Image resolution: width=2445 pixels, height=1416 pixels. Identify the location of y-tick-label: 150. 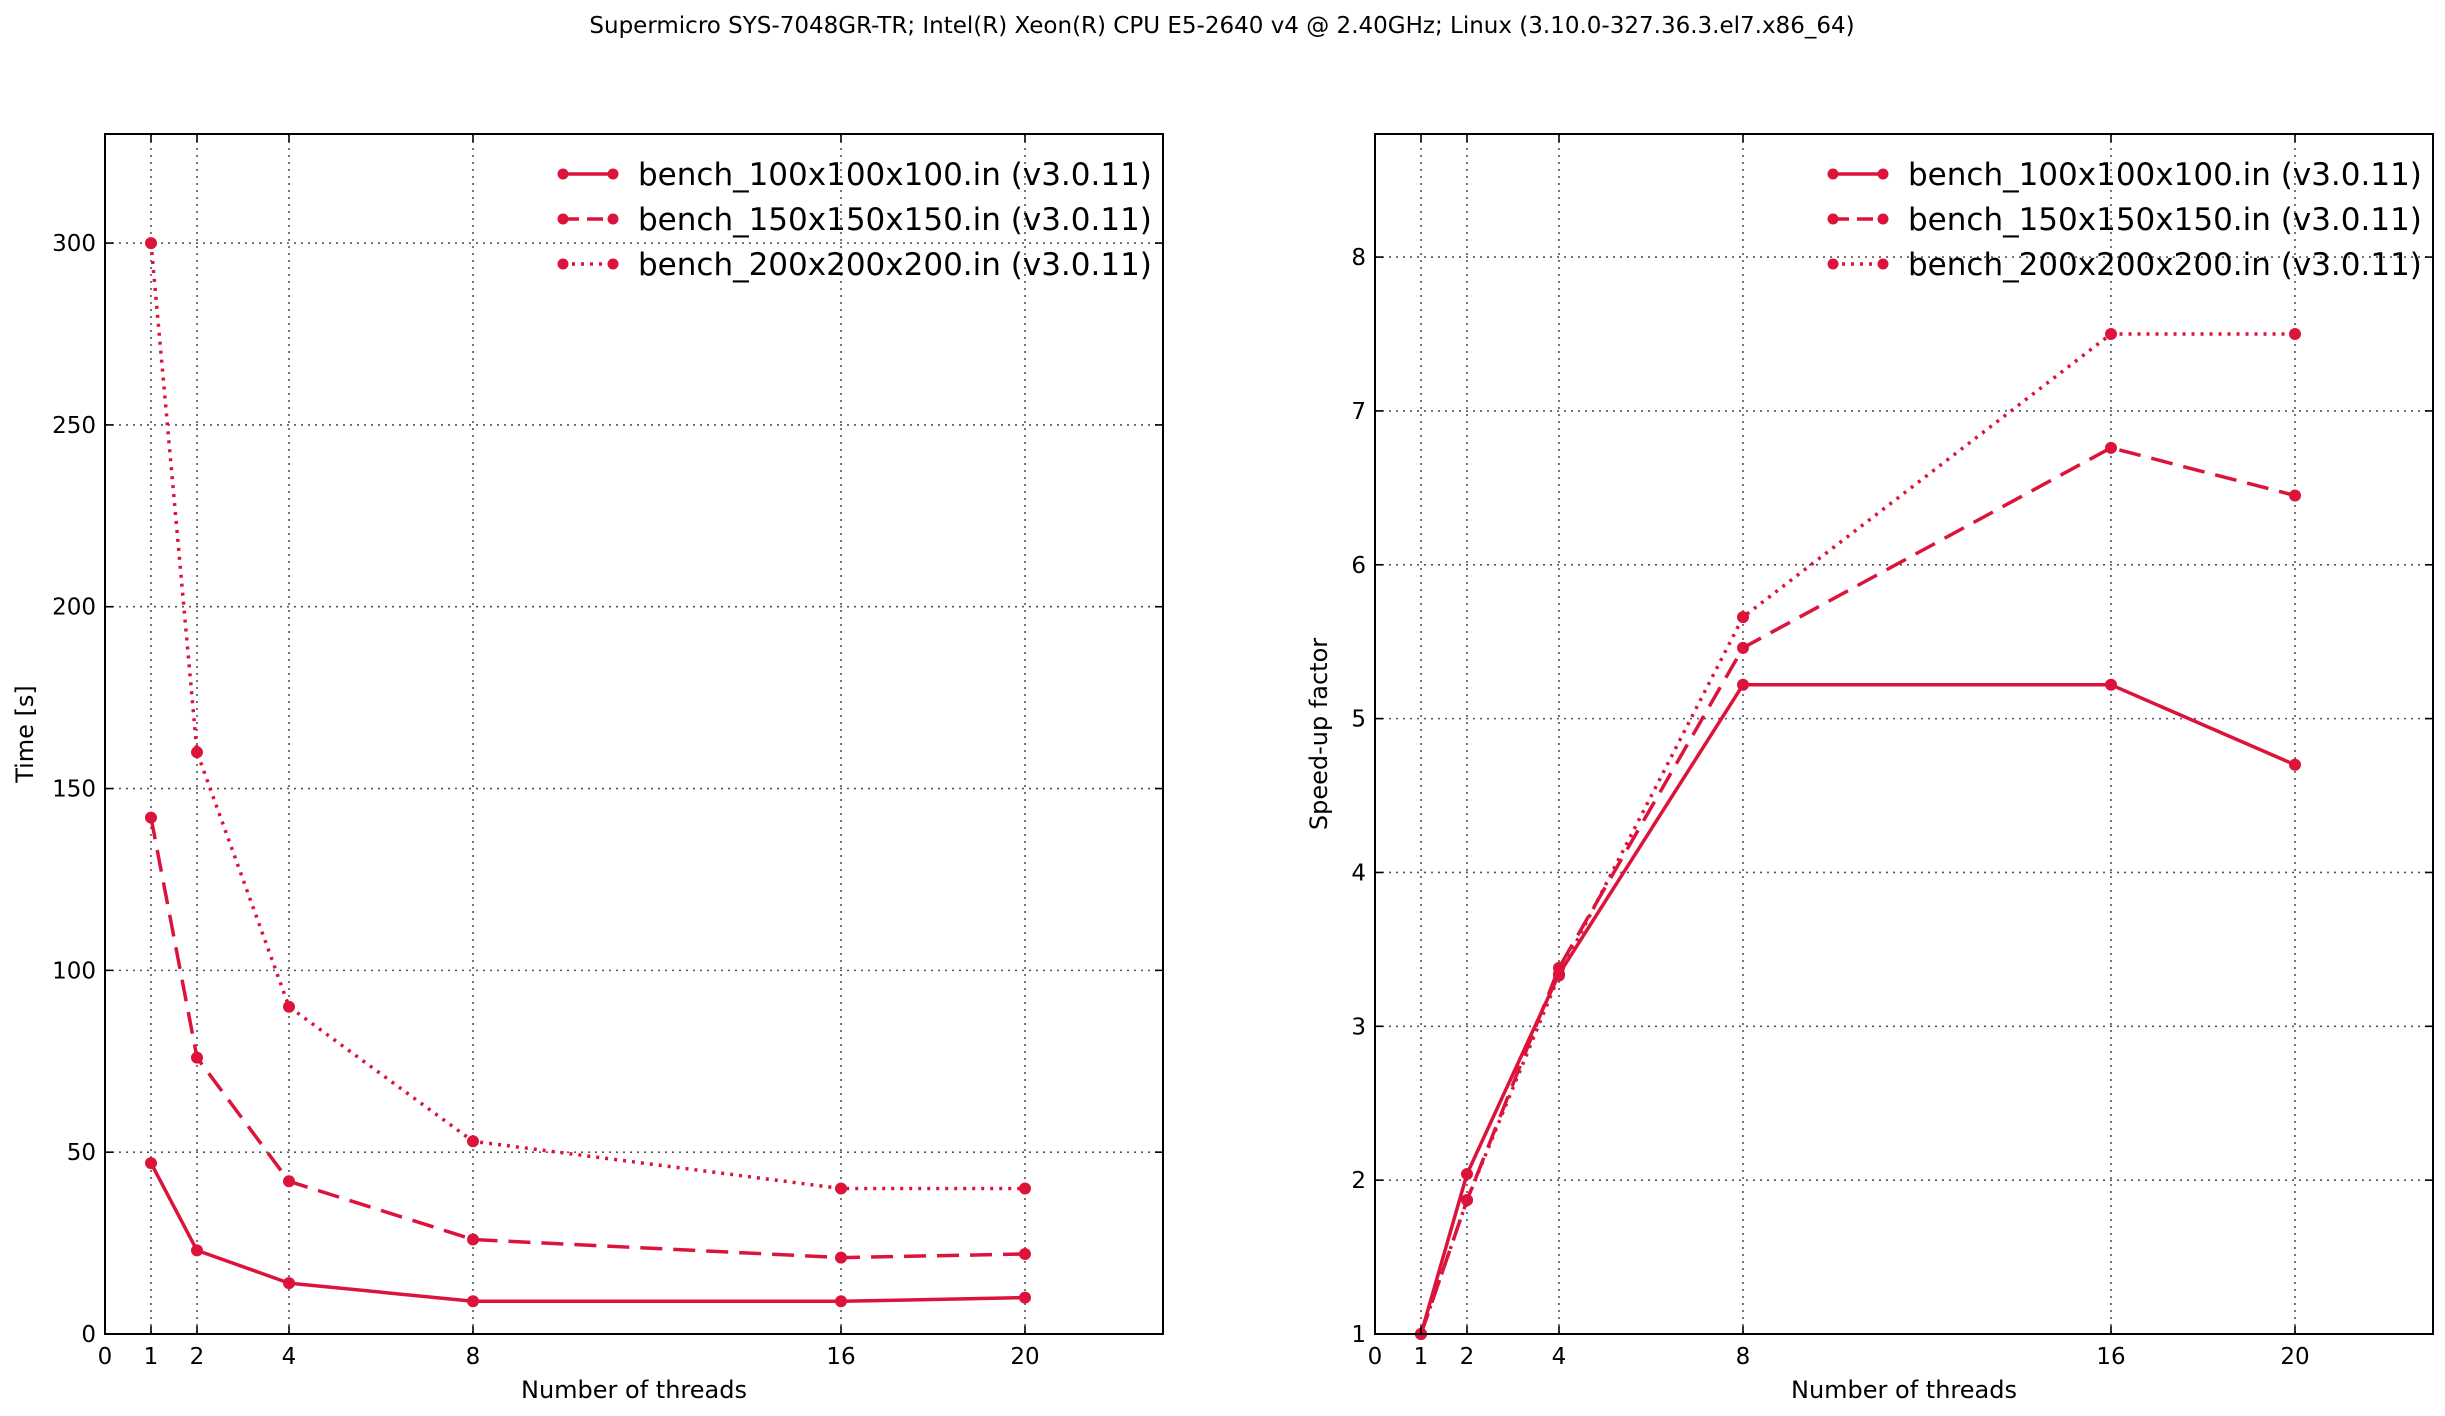
(74, 790).